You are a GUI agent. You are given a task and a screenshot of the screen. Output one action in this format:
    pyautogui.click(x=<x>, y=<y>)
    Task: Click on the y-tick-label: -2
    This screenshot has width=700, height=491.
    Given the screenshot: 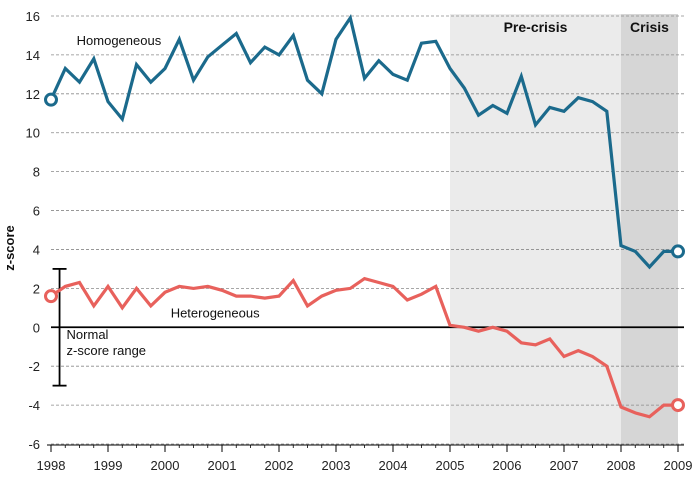 What is the action you would take?
    pyautogui.click(x=34, y=366)
    